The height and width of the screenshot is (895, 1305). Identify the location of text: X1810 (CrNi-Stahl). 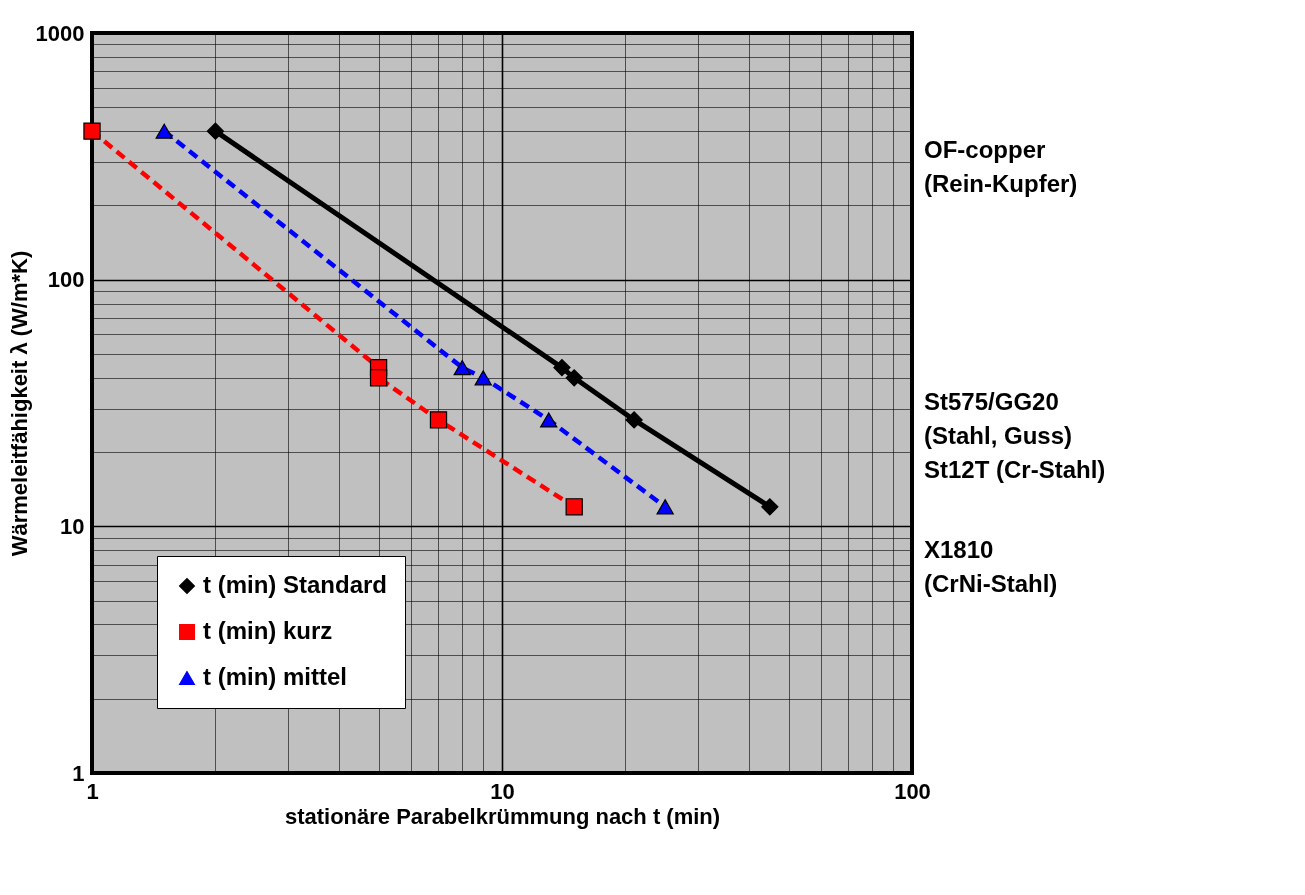
(991, 566).